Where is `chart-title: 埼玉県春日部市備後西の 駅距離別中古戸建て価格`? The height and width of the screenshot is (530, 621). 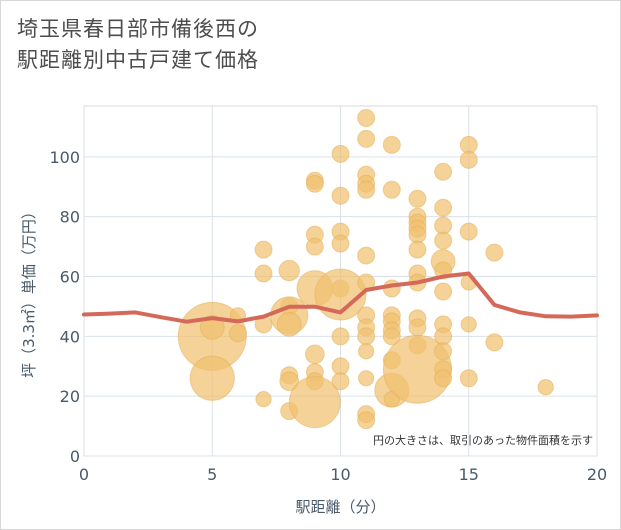 chart-title: 埼玉県春日部市備後西の 駅距離別中古戸建て価格 is located at coordinates (138, 45).